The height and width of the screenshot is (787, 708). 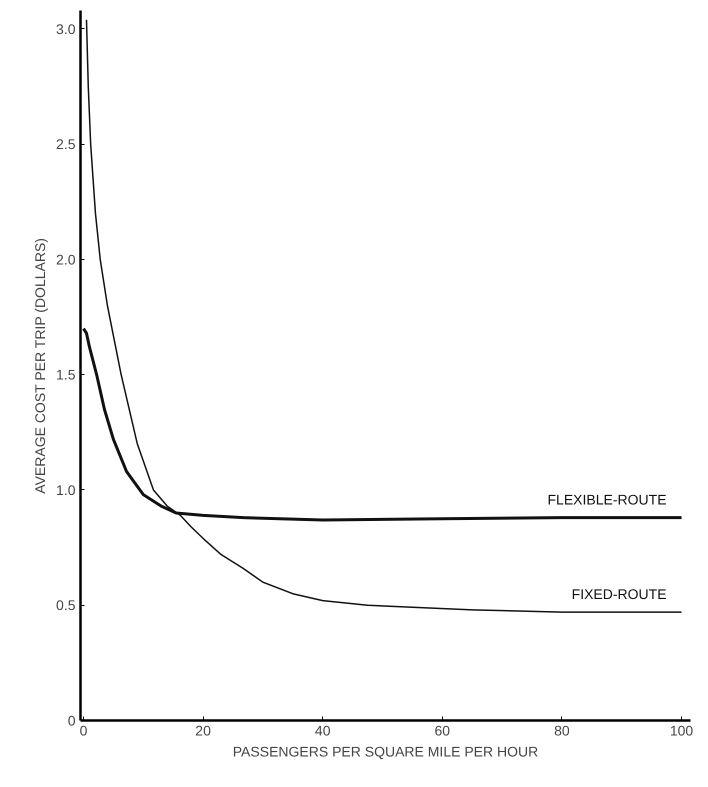 I want to click on x-tick-label: 80, so click(x=562, y=730).